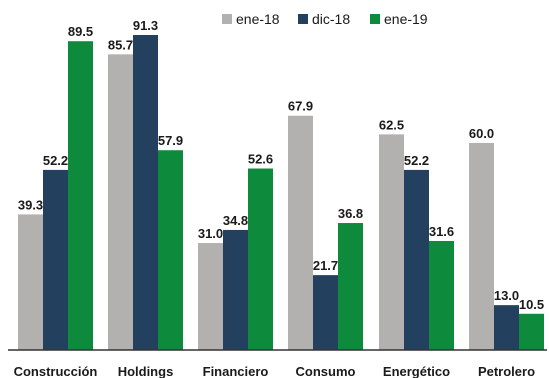 Image resolution: width=549 pixels, height=378 pixels. I want to click on category-label-2: Financiero, so click(236, 371).